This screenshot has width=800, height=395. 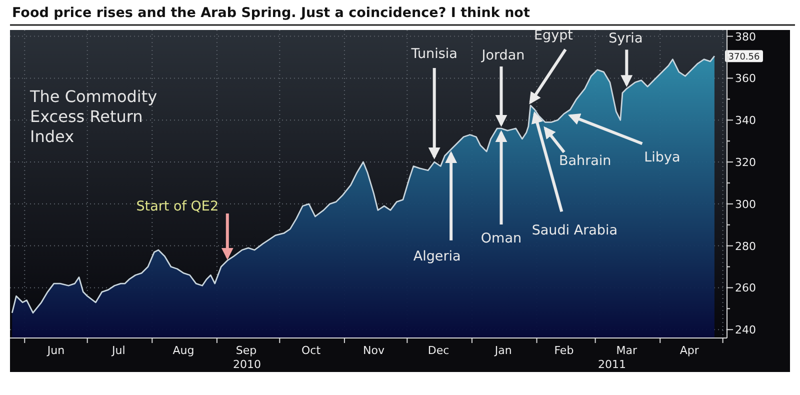 What do you see at coordinates (183, 350) in the screenshot?
I see `x-tick-label: Aug` at bounding box center [183, 350].